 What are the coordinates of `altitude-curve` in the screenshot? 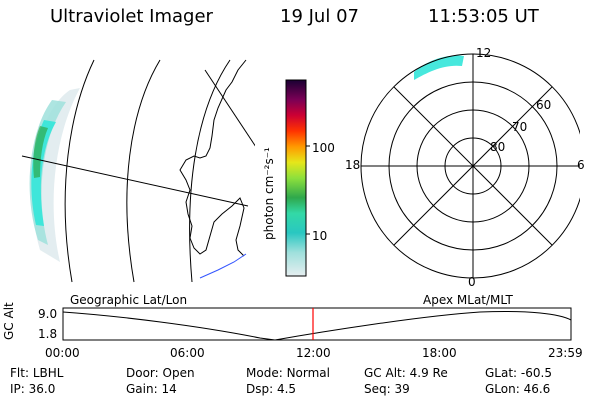 It's located at (317, 325).